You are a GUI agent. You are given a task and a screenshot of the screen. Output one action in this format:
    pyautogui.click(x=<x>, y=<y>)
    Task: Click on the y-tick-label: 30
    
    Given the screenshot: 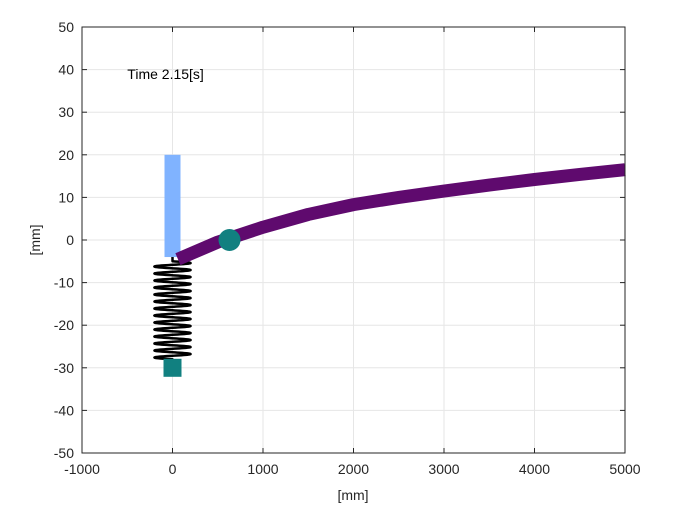 What is the action you would take?
    pyautogui.click(x=66, y=112)
    